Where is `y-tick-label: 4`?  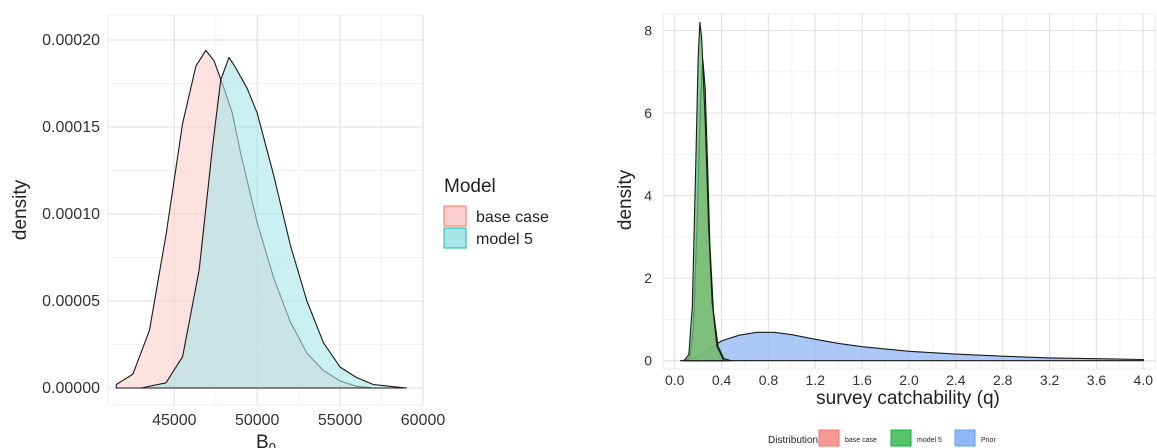
y-tick-label: 4 is located at coordinates (648, 196).